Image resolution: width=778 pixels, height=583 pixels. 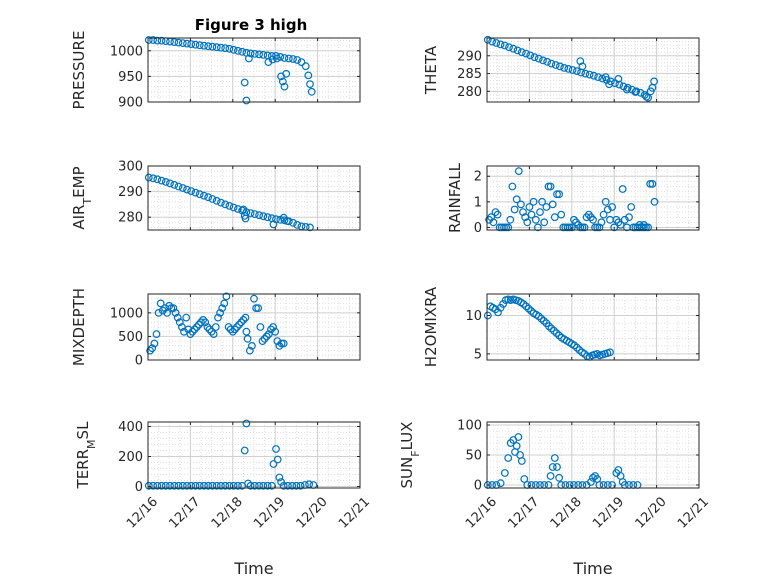 What do you see at coordinates (79, 327) in the screenshot?
I see `y-axis-label: MIXDEPTH` at bounding box center [79, 327].